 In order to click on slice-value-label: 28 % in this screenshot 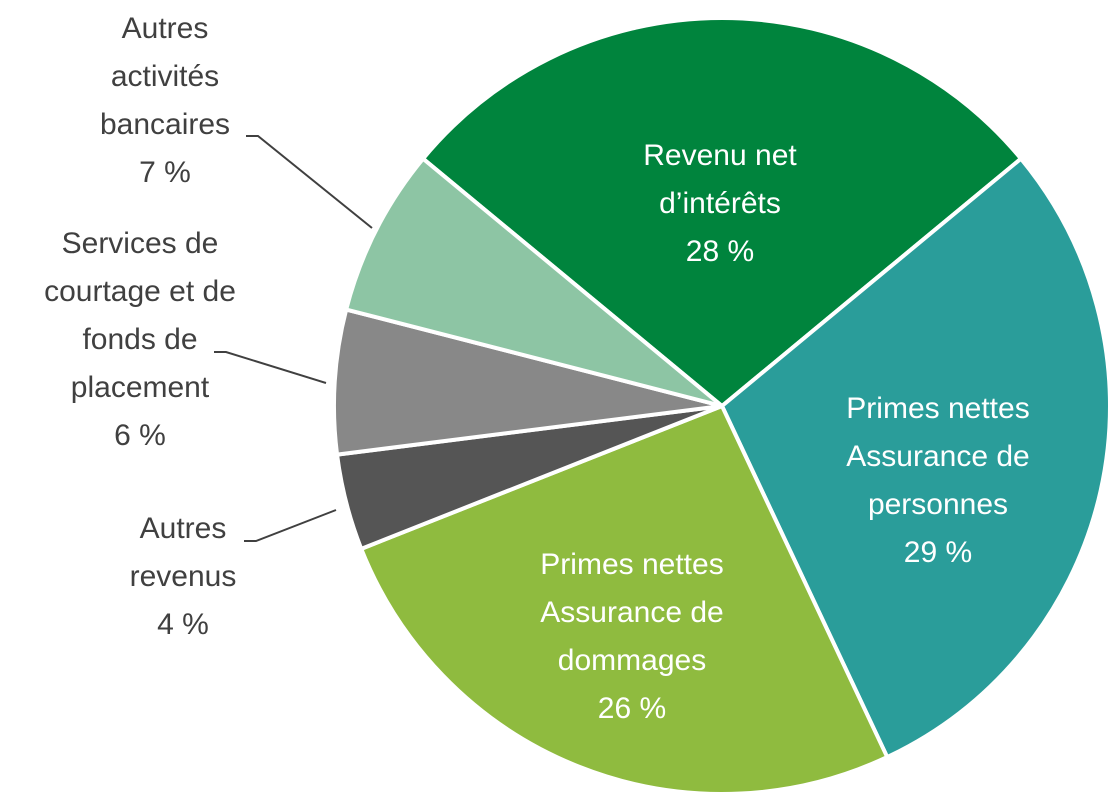, I will do `click(720, 251)`.